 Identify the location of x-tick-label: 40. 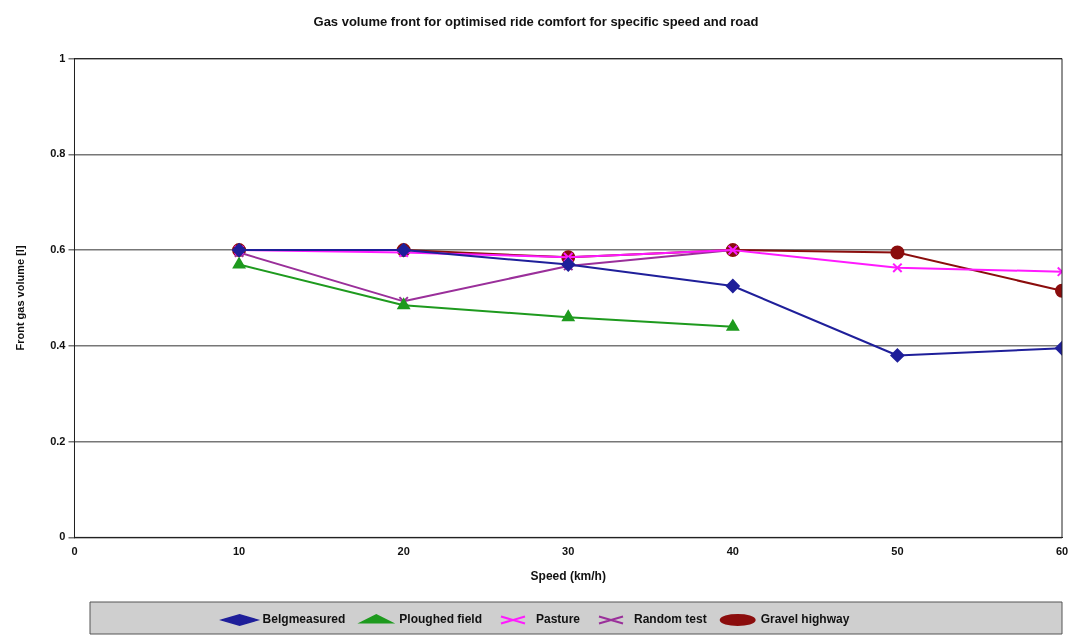
(732, 551).